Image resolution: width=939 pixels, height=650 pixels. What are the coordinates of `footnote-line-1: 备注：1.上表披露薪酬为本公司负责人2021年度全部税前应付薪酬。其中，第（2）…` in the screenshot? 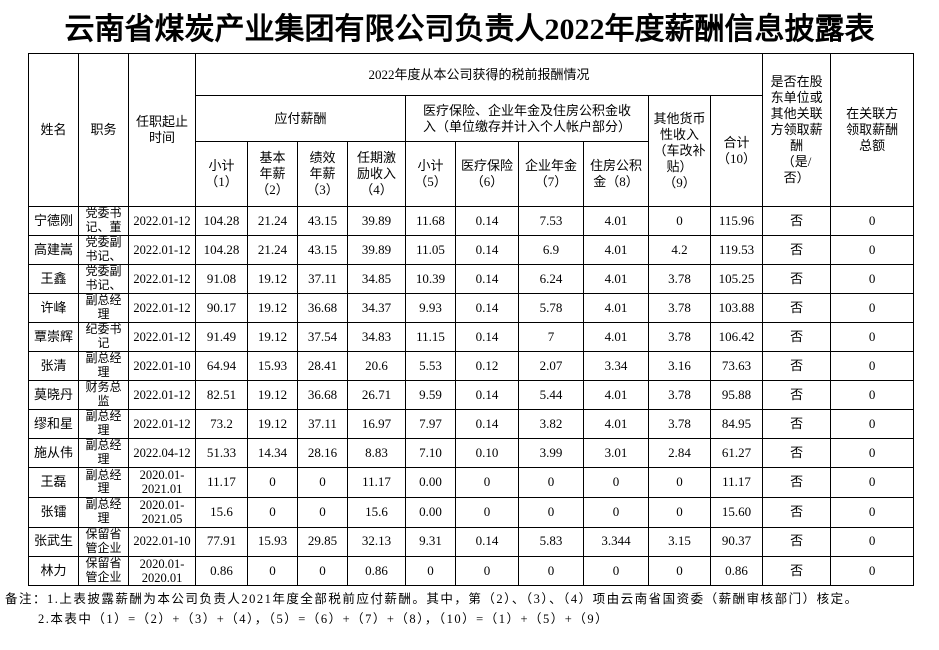 It's located at (432, 599).